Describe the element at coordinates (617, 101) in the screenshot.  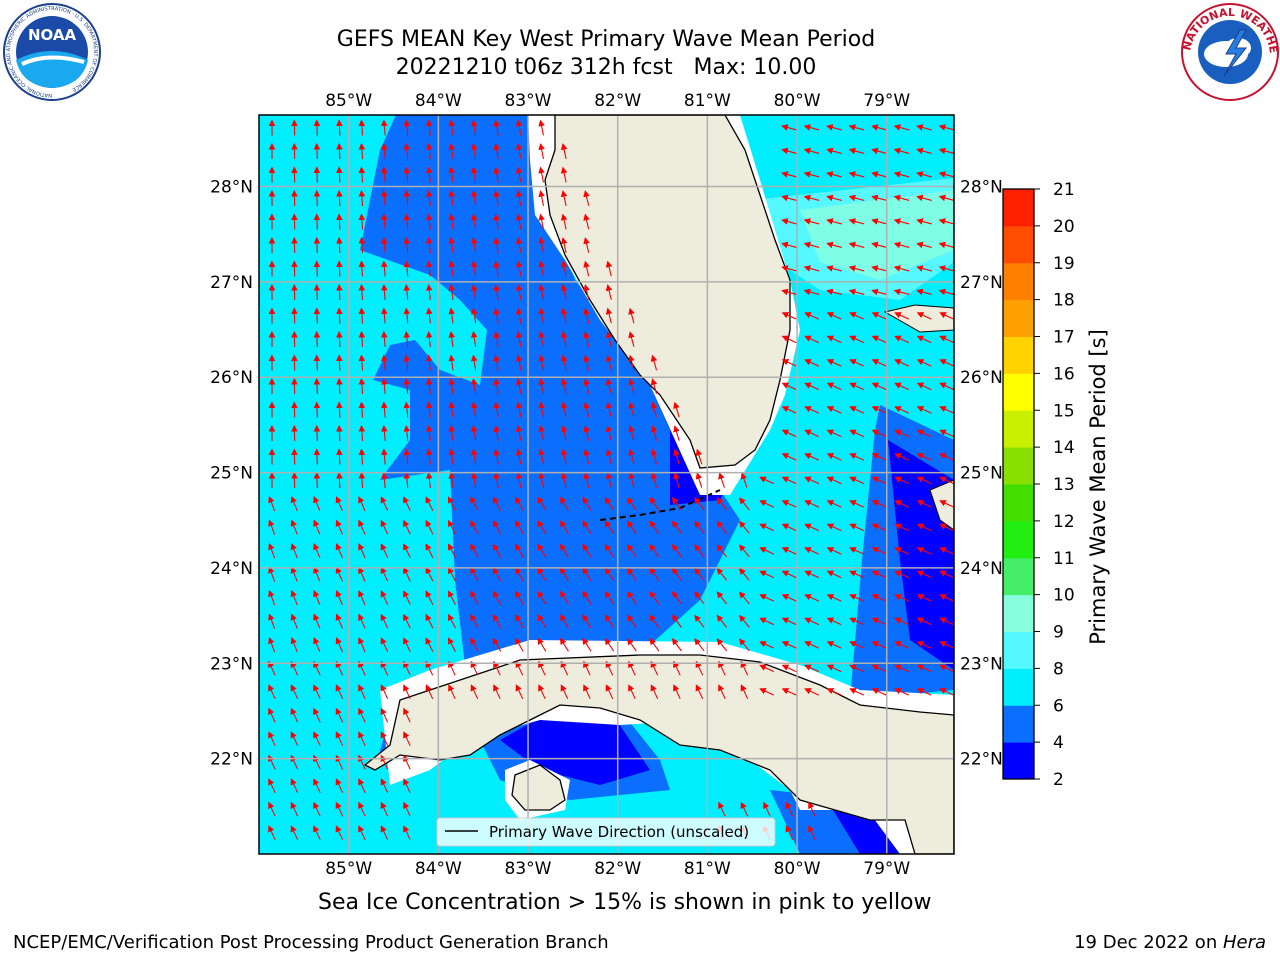
I see `lon-labels-top: 85°W 84°W 83°W 82°W 81°W 80°W 79°W` at that location.